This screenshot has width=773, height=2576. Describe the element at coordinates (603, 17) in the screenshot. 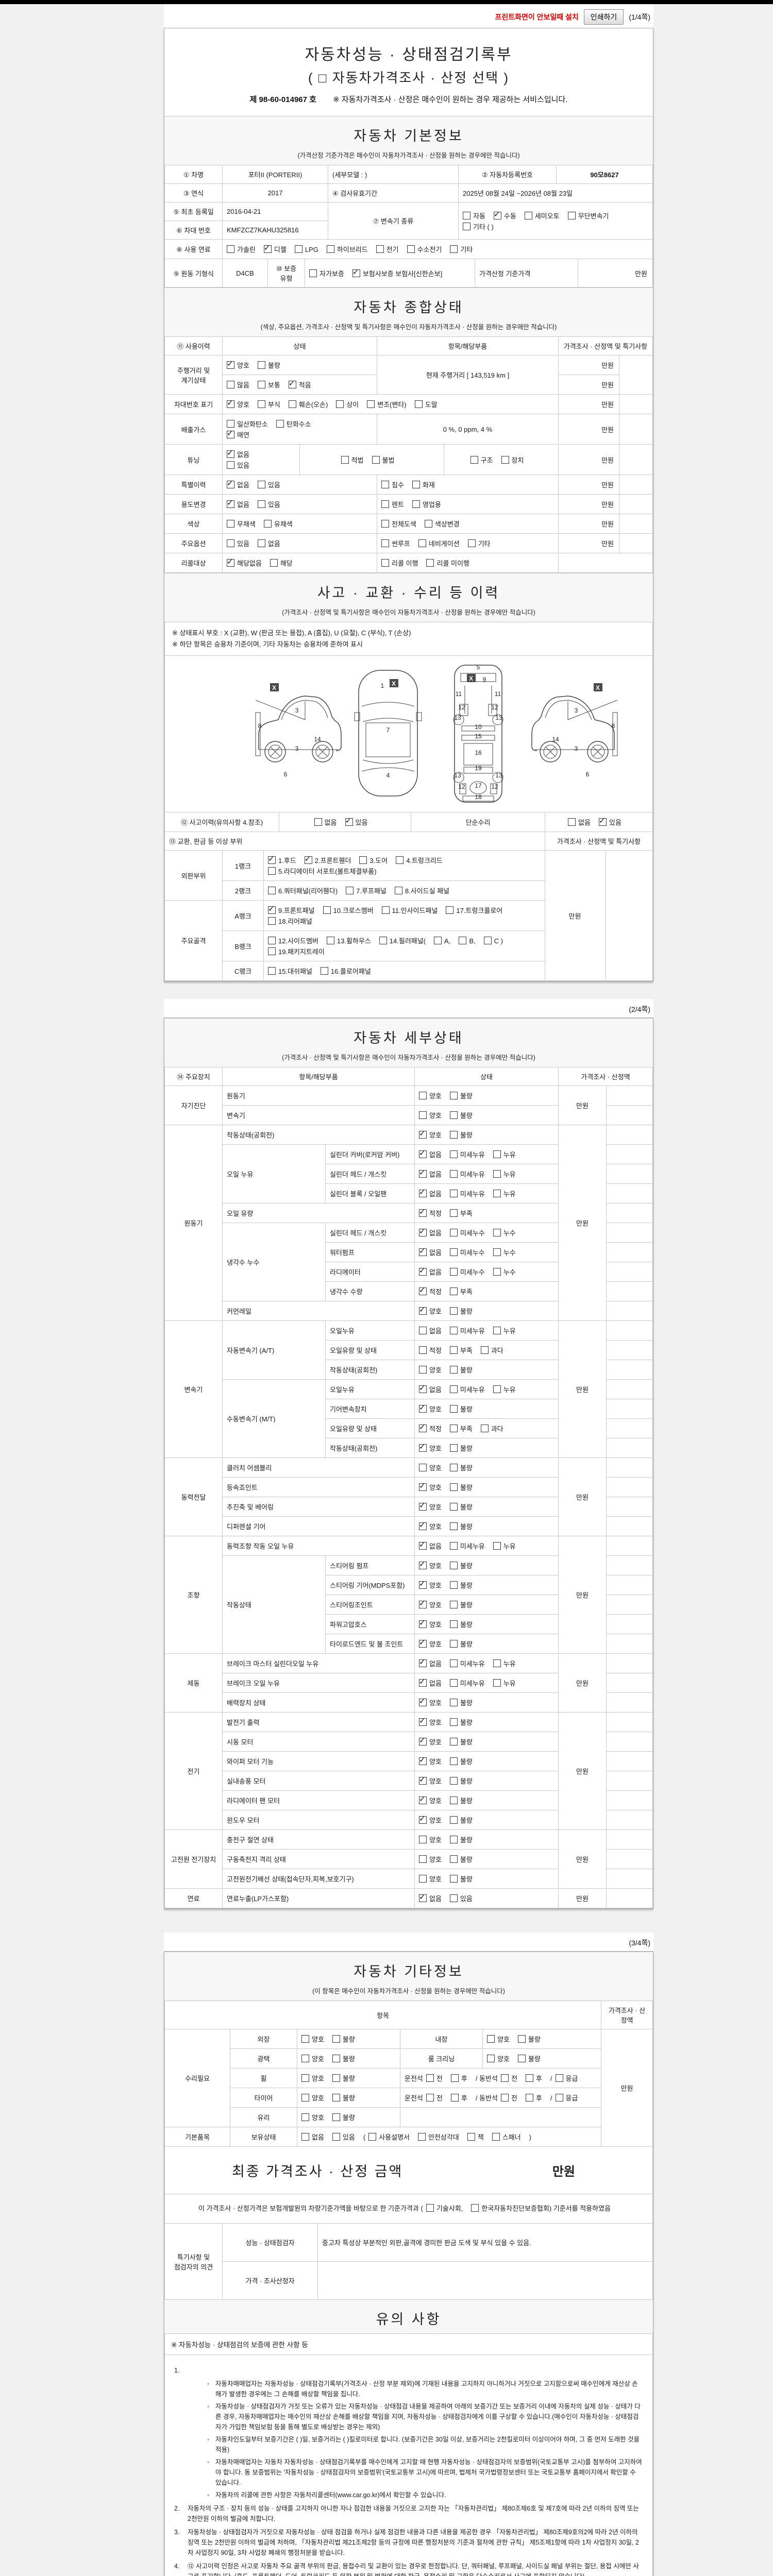

I see `print-button: 인쇄하기` at that location.